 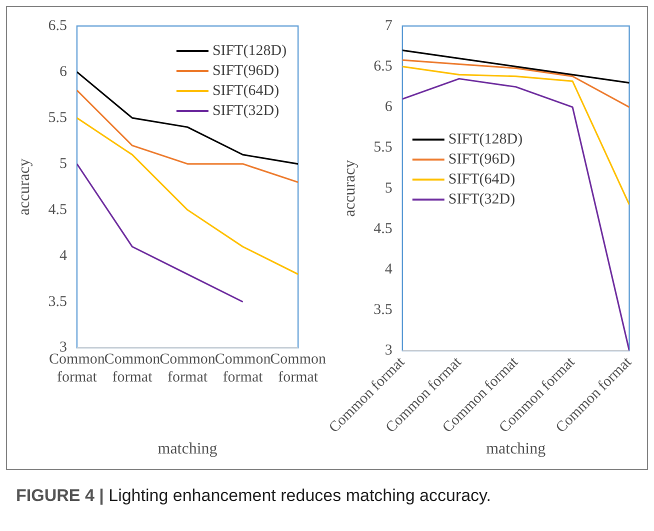 What do you see at coordinates (254, 496) in the screenshot?
I see `caption: FIGURE 4 | Lighting enhancement reduces matching accuracy.` at bounding box center [254, 496].